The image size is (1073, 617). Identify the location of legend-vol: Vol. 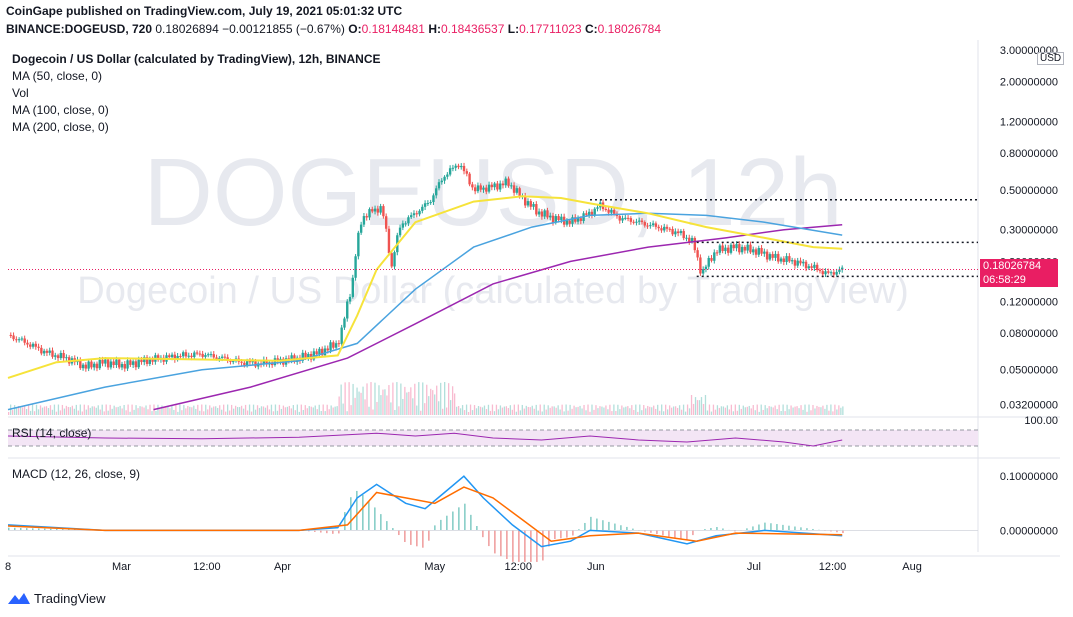
(20, 93).